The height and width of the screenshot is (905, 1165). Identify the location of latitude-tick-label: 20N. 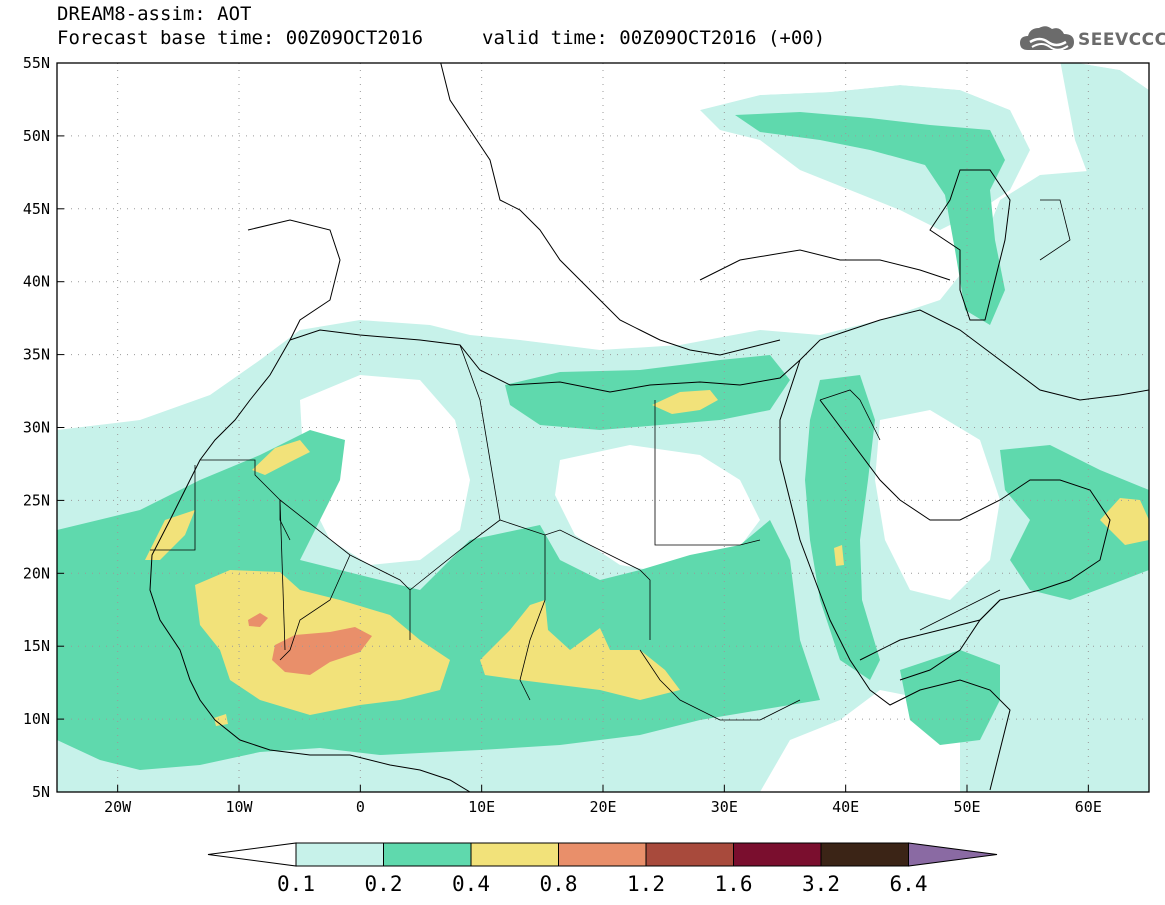
(36, 573).